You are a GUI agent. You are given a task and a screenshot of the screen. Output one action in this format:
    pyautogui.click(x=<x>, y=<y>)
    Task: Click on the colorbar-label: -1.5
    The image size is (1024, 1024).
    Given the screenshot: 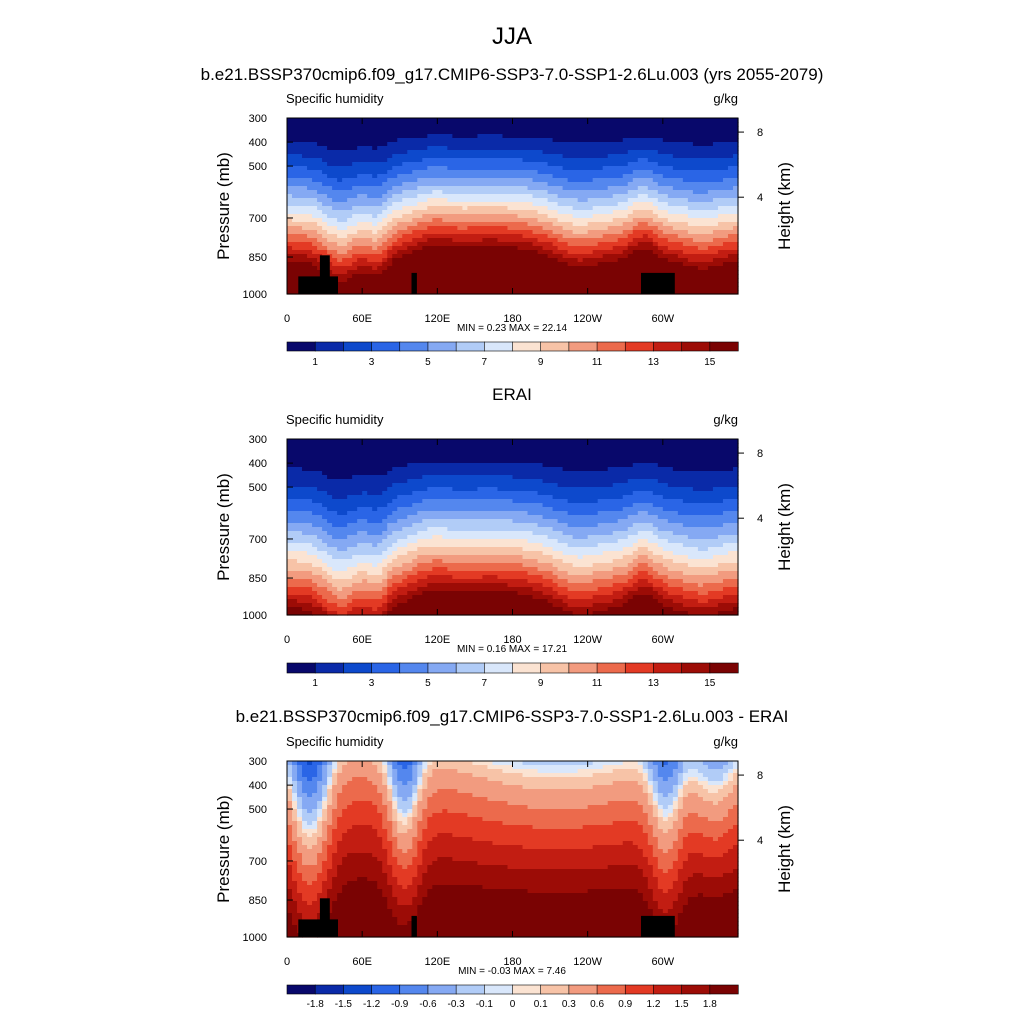 What is the action you would take?
    pyautogui.click(x=344, y=1004)
    